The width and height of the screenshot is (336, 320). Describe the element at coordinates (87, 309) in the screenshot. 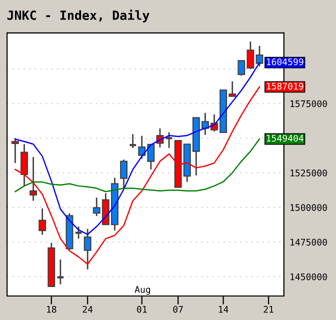

I see `x-tick-label: 24` at that location.